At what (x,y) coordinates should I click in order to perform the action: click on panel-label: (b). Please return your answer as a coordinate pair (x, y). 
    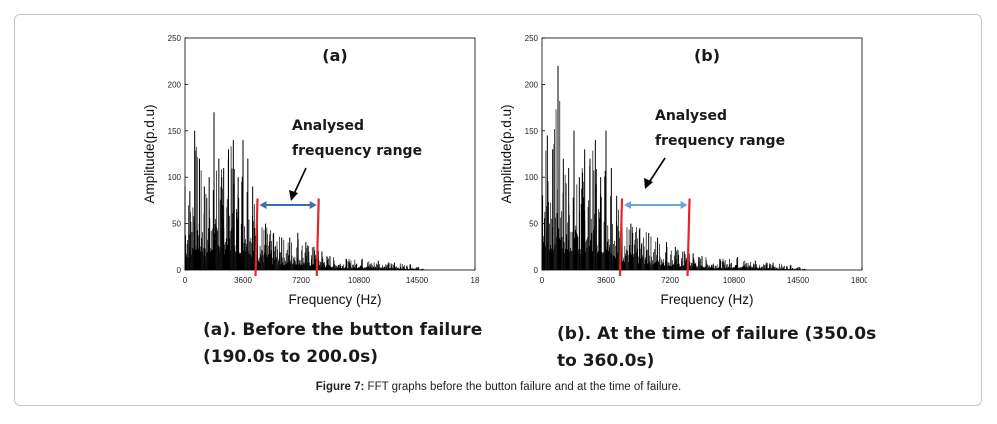
    Looking at the image, I should click on (707, 55).